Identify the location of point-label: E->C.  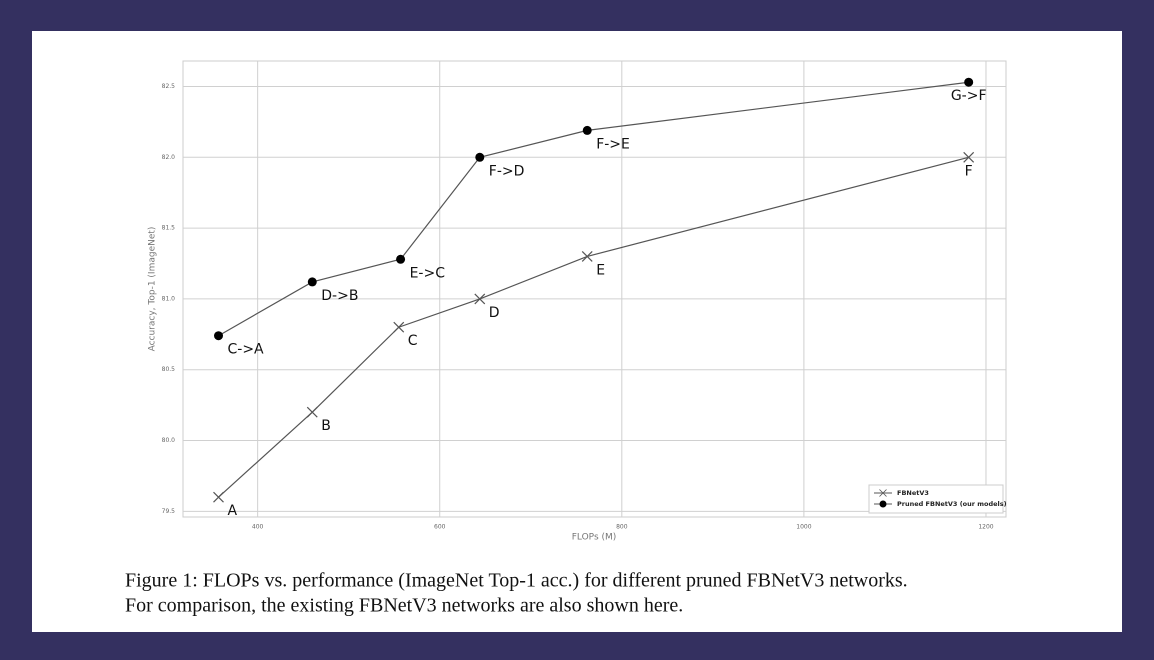
(428, 273).